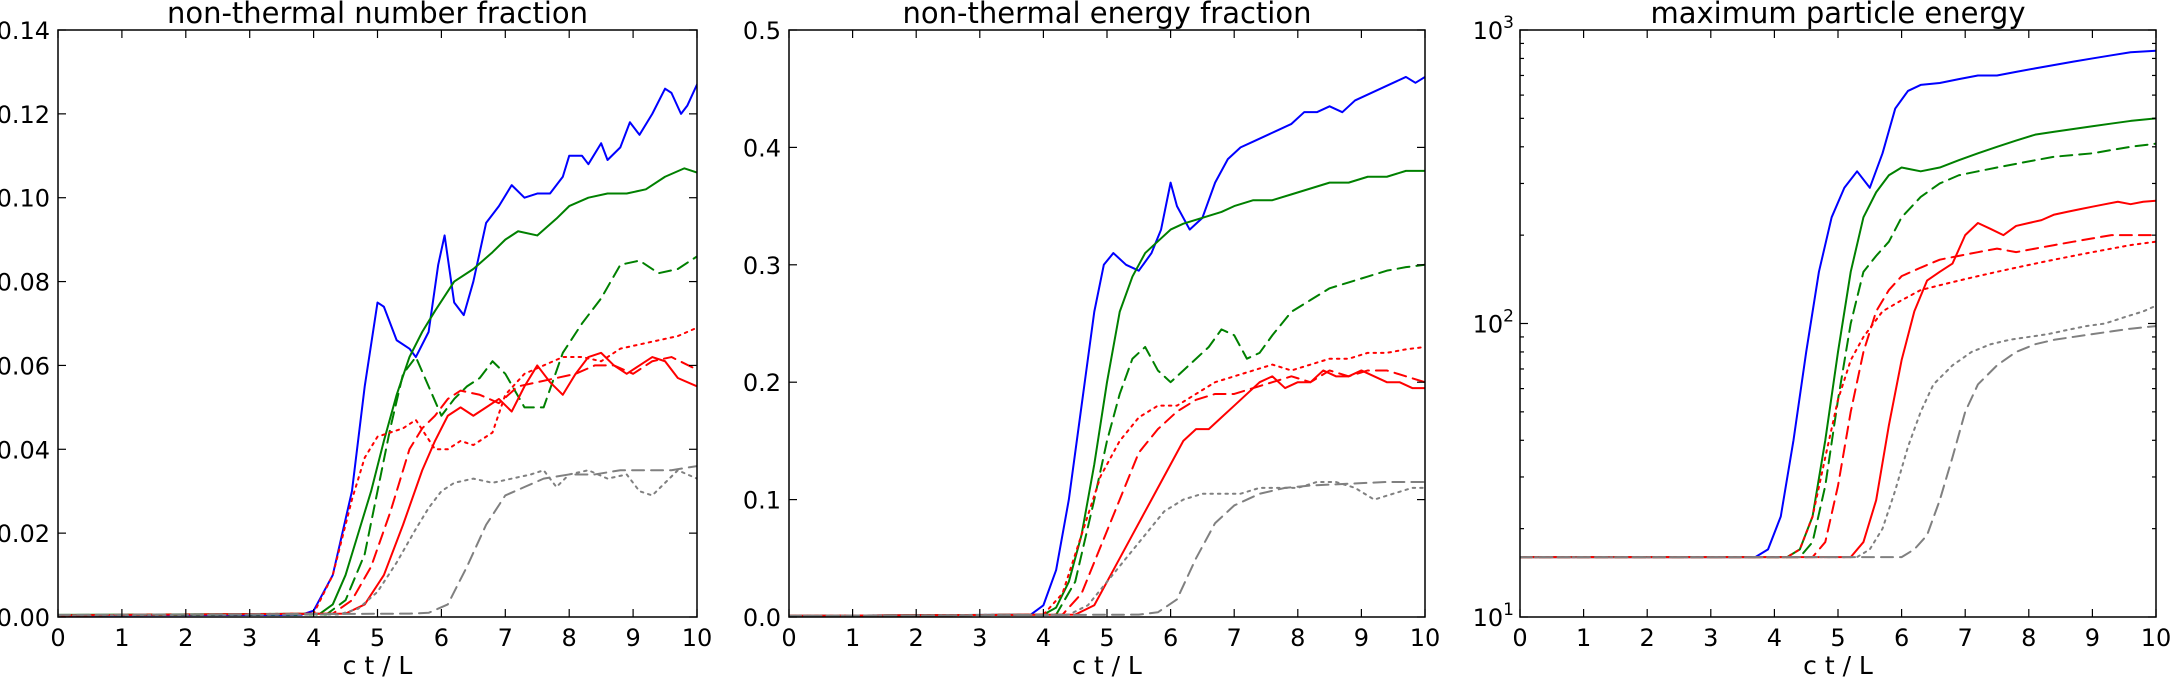  Describe the element at coordinates (762, 148) in the screenshot. I see `y-tick-label: 0.4` at that location.